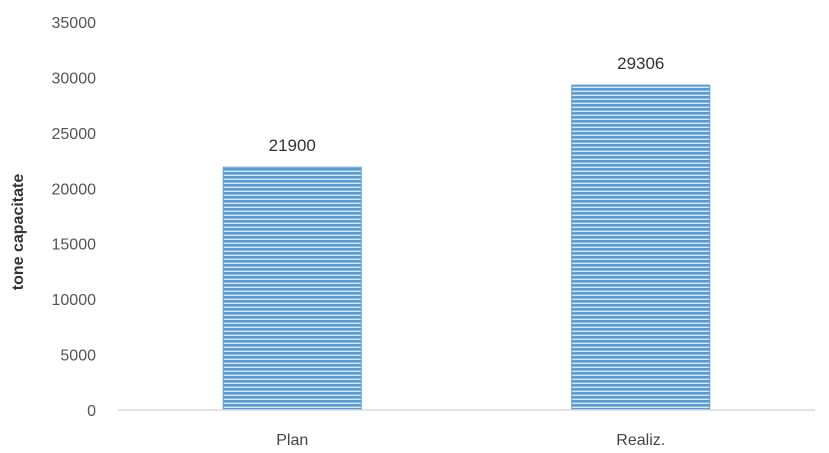 The image size is (829, 453). Describe the element at coordinates (470, 440) in the screenshot. I see `x-axis-categories: Plan Realiz.` at that location.